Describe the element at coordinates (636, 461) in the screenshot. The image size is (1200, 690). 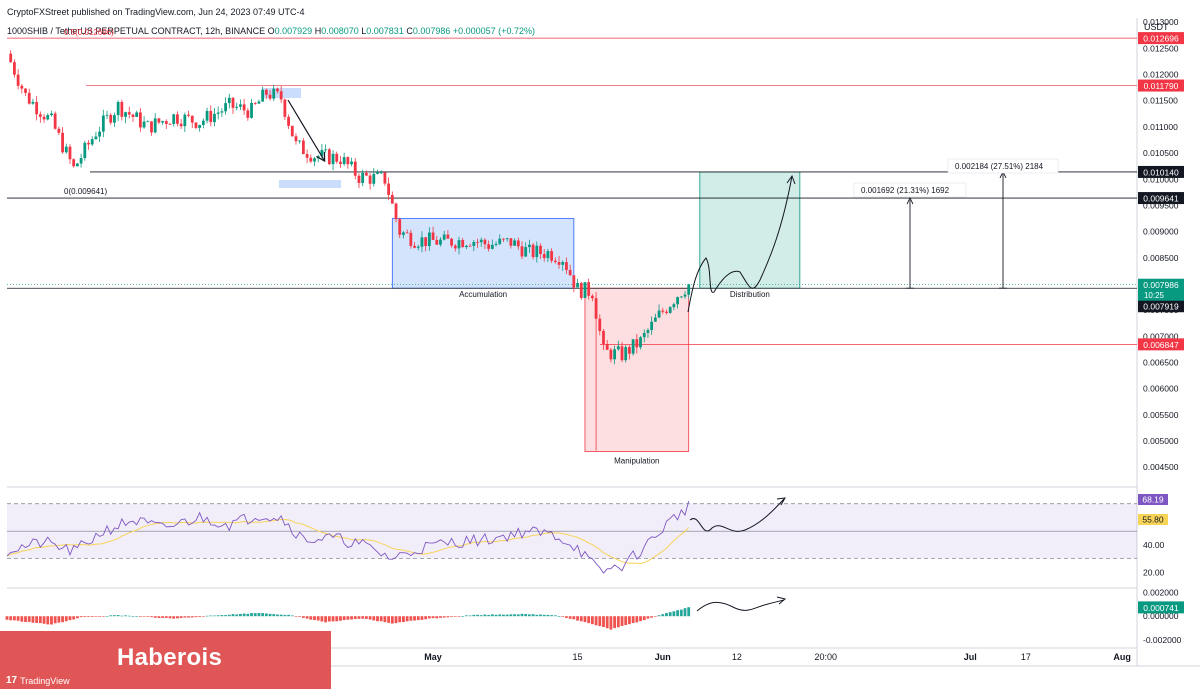
I see `zone-label-manipulation: Manipulation` at that location.